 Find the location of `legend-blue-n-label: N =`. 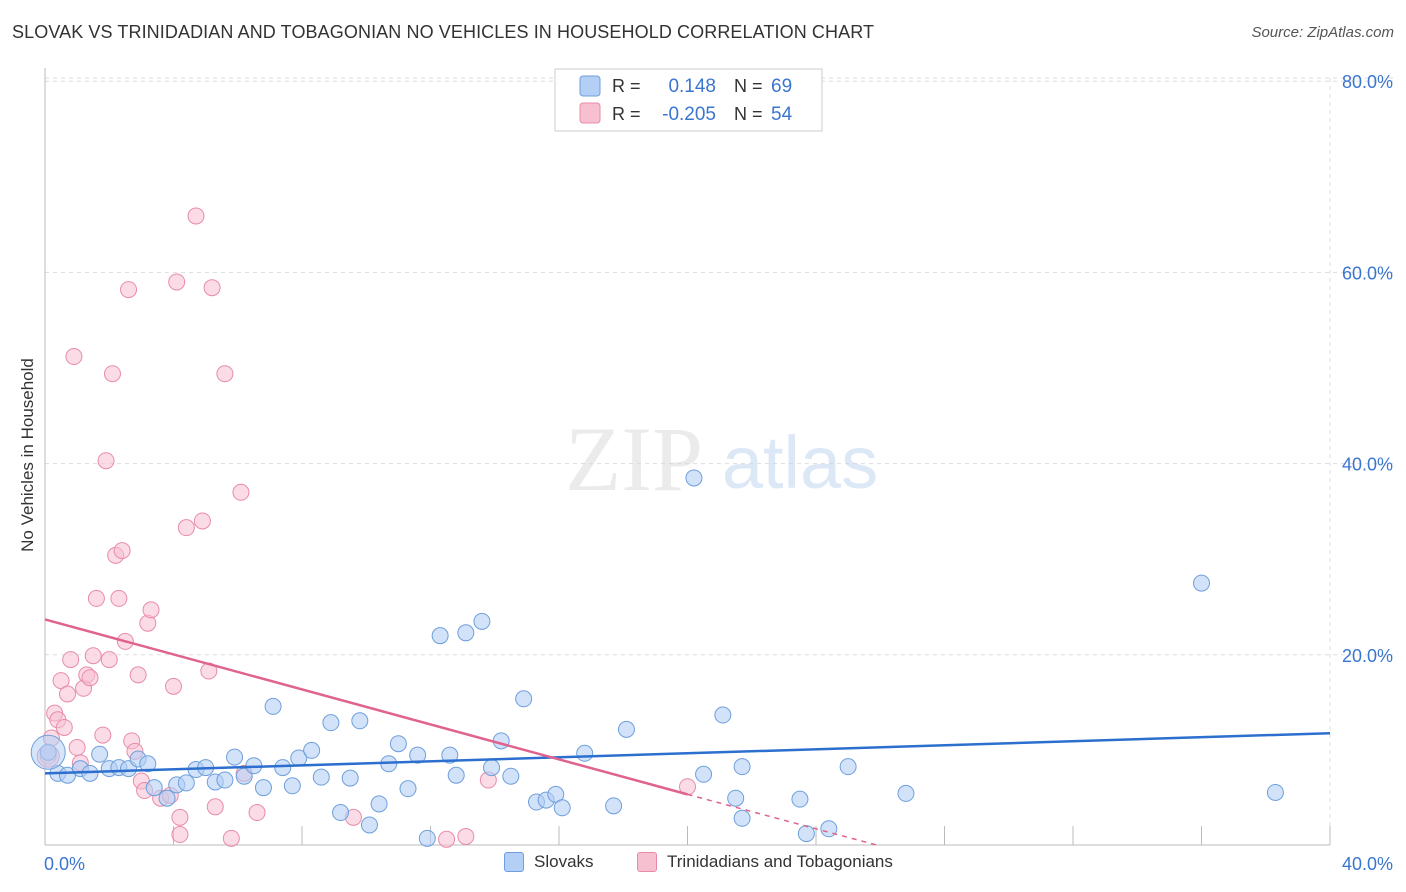

legend-blue-n-label: N = is located at coordinates (748, 86).